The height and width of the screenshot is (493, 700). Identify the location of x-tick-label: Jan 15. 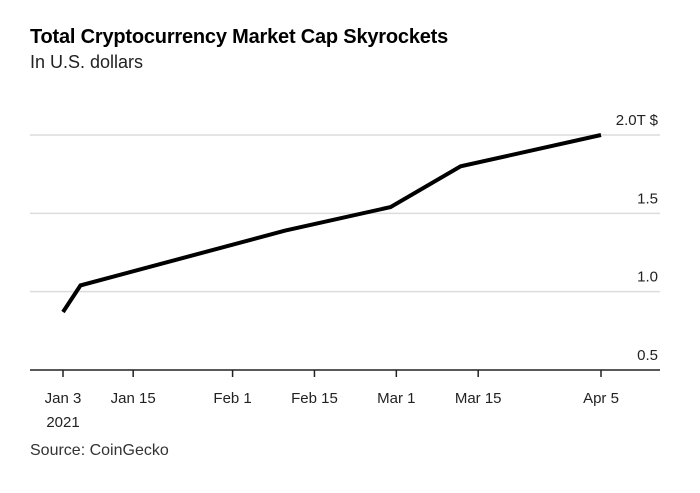
(133, 398).